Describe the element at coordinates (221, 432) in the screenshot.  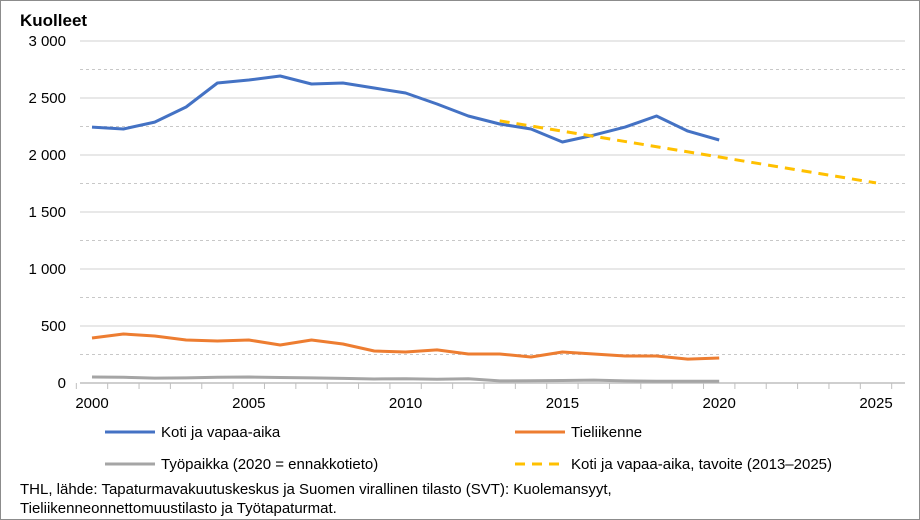
I see `legend-label: Koti ja vapaa-aika` at that location.